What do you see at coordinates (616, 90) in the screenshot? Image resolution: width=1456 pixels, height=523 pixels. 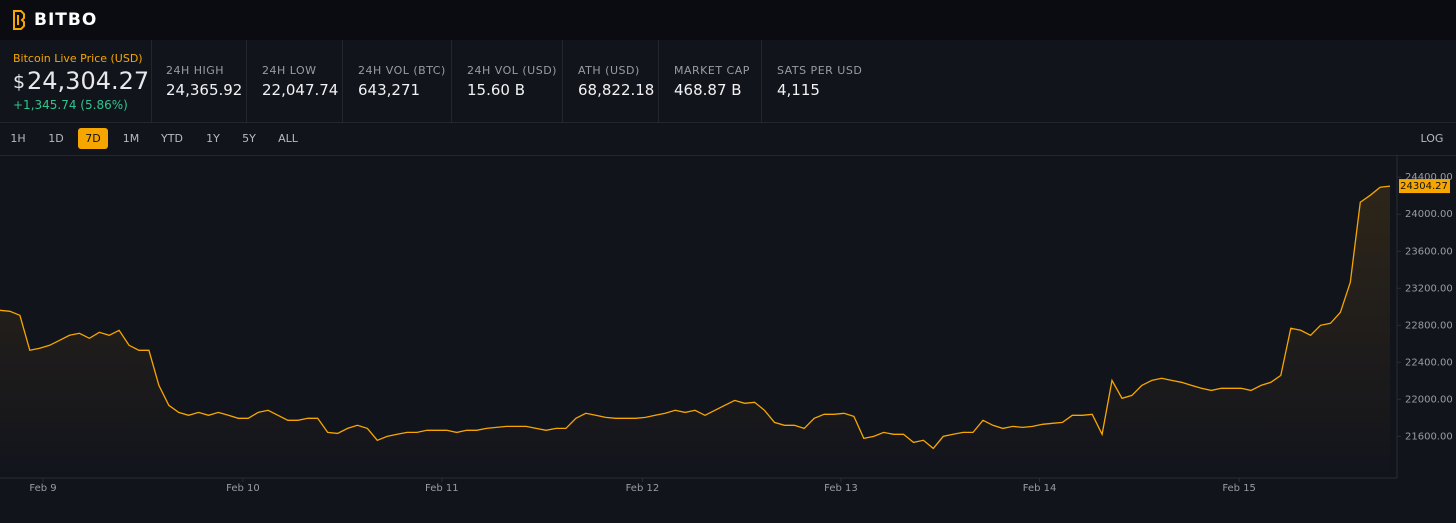 I see `stat-value: 68,822.18` at bounding box center [616, 90].